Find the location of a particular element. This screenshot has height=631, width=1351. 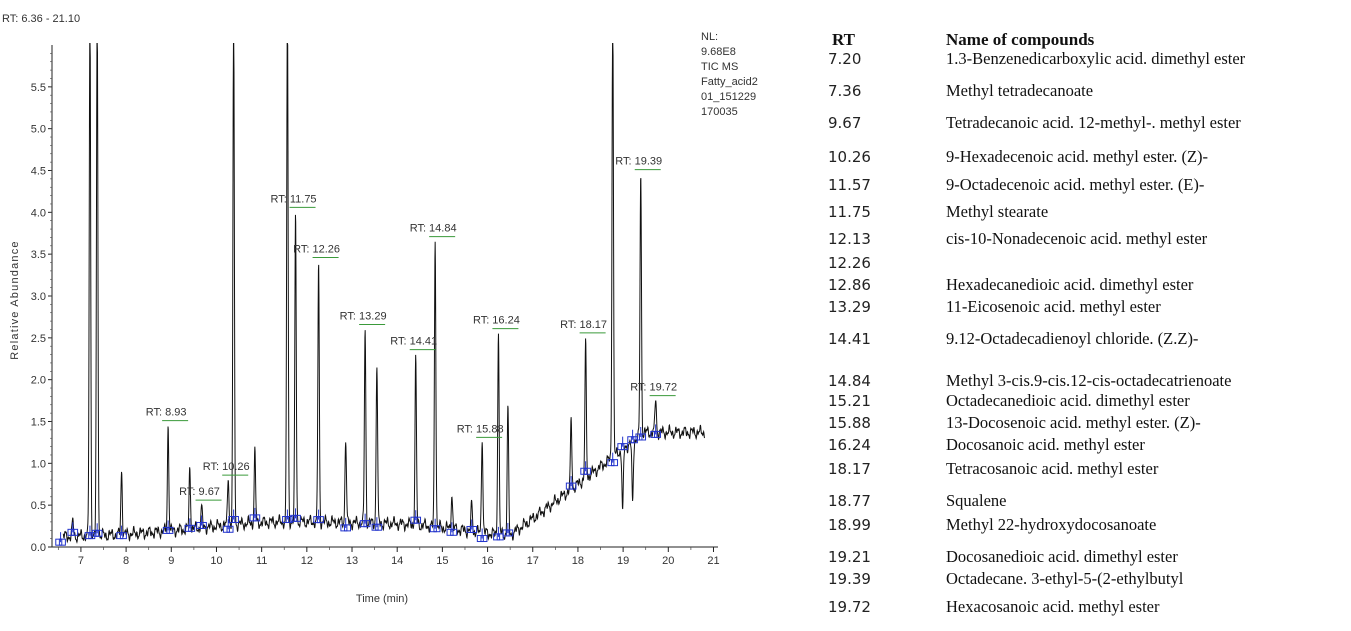

x-tick-label: 21 is located at coordinates (713, 561).